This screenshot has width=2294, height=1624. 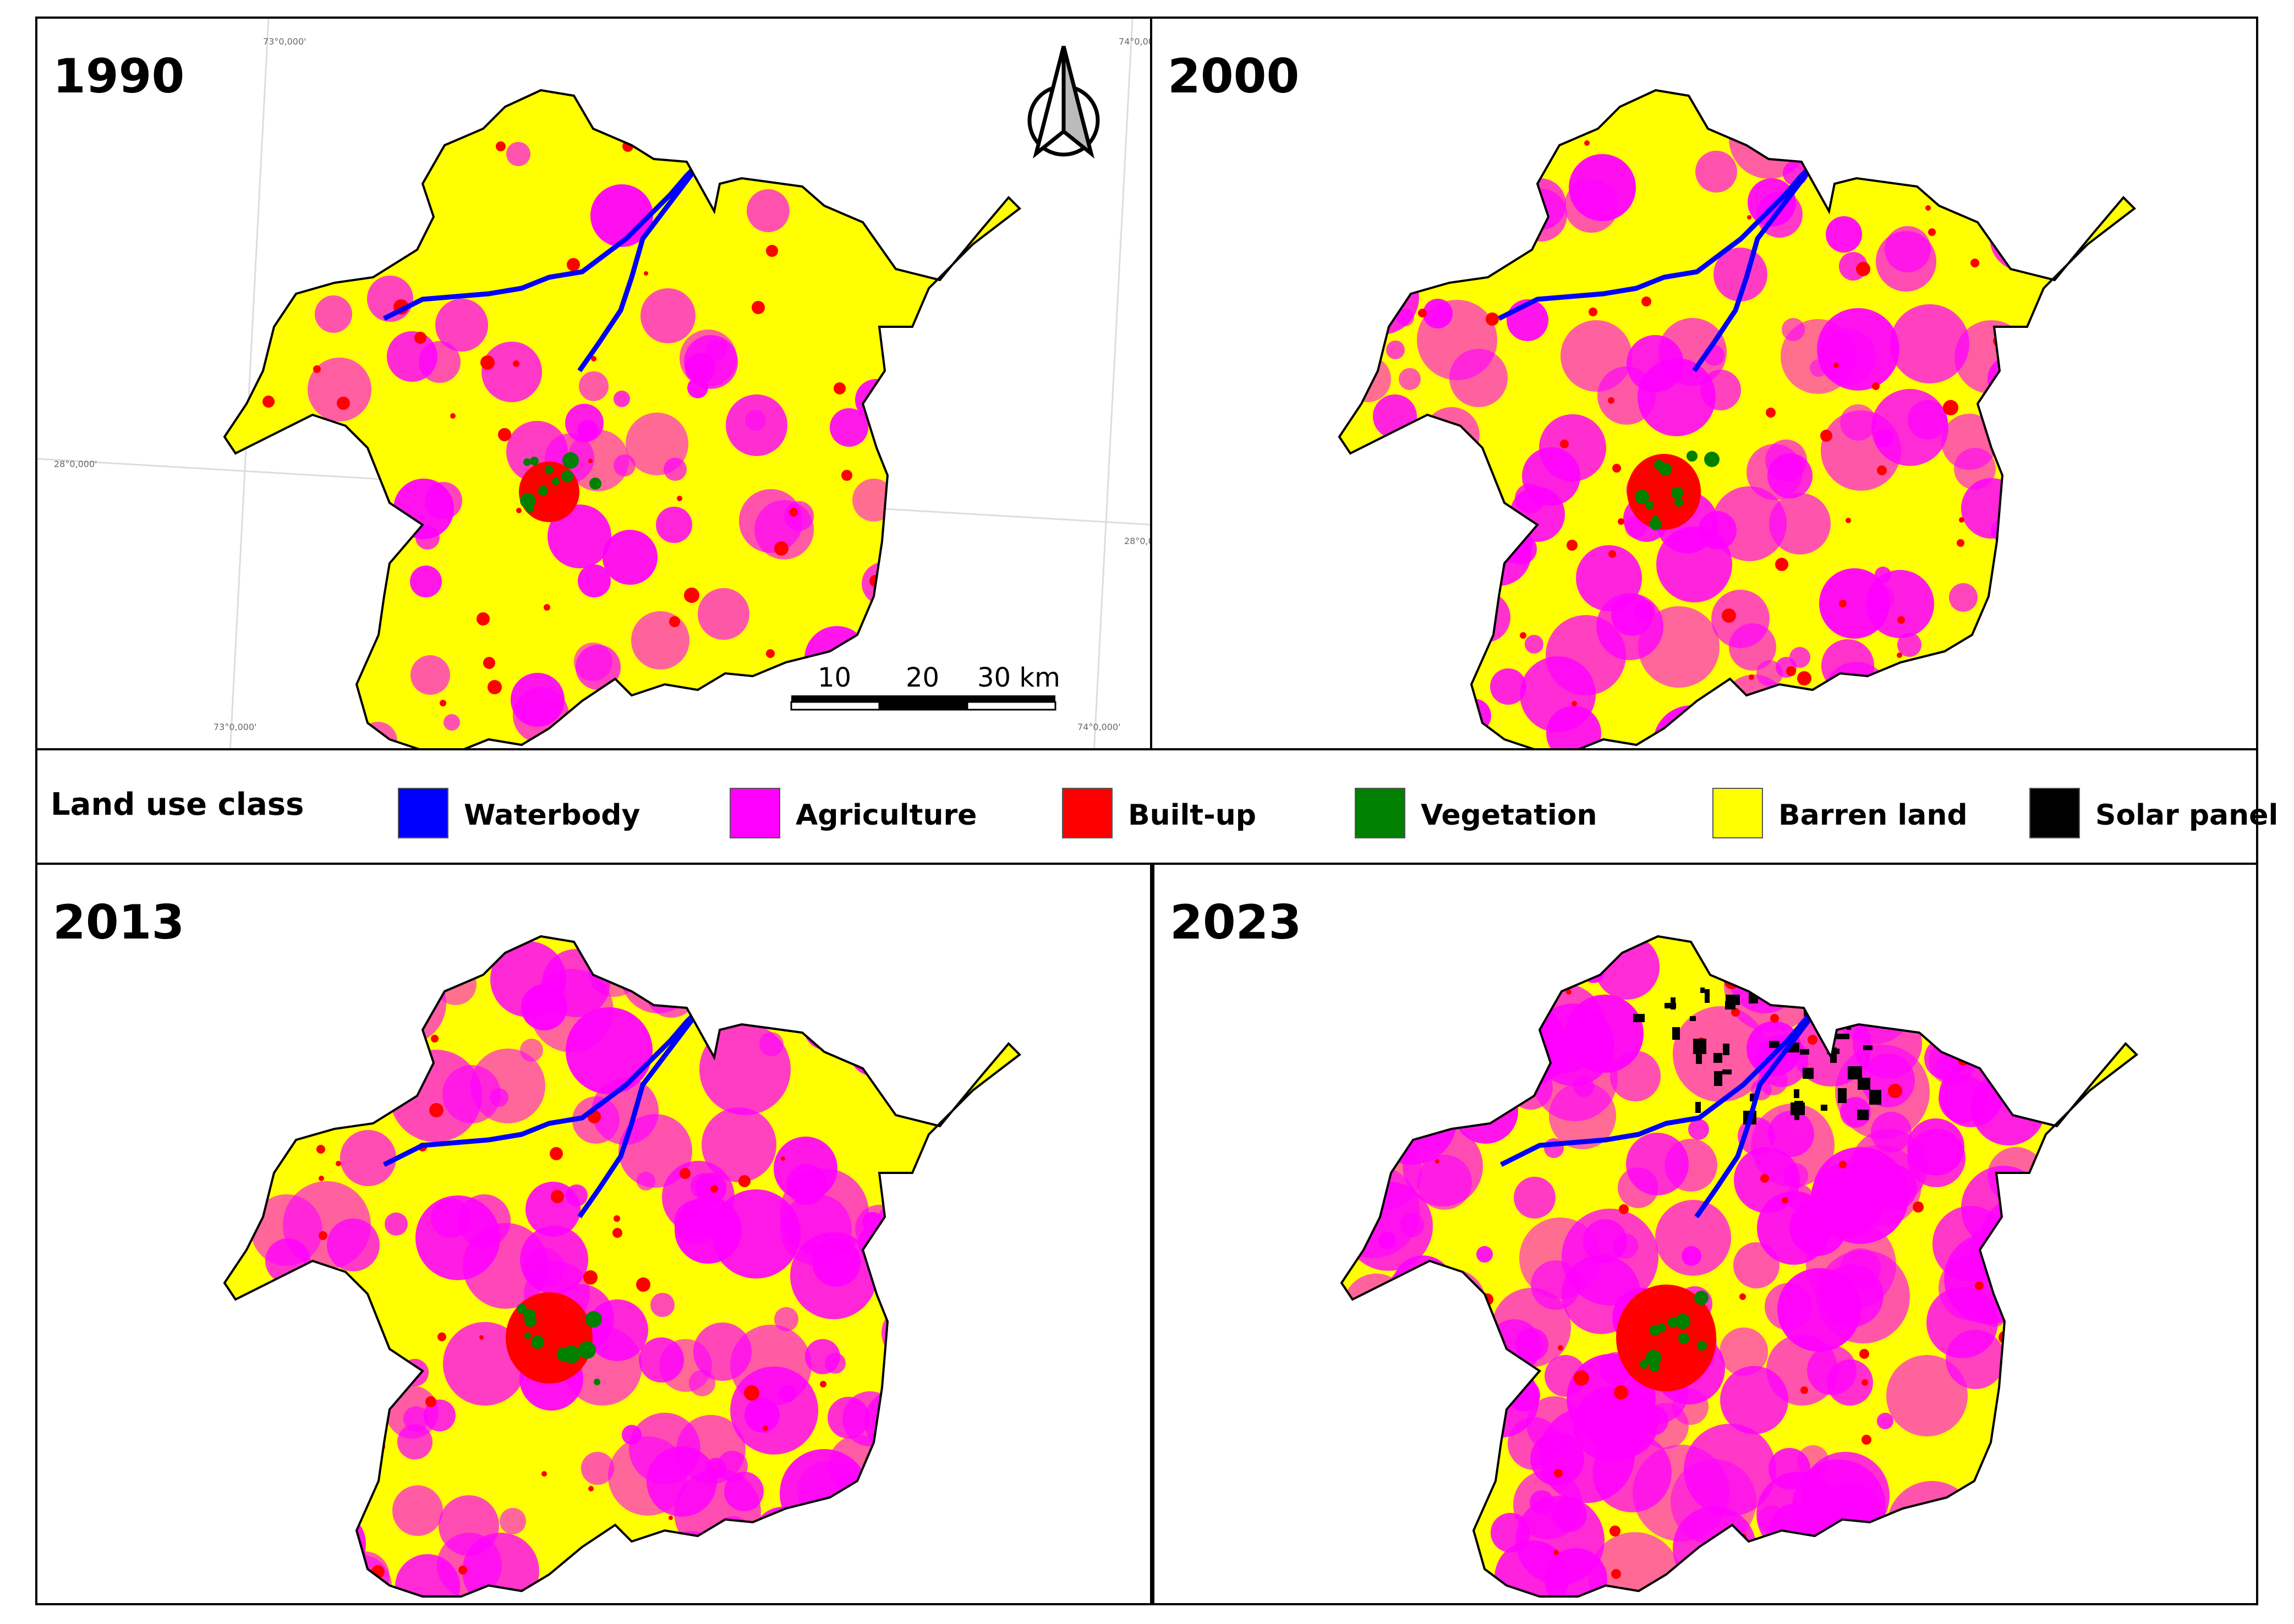 What do you see at coordinates (1234, 76) in the screenshot?
I see `panel-year-label: 2000` at bounding box center [1234, 76].